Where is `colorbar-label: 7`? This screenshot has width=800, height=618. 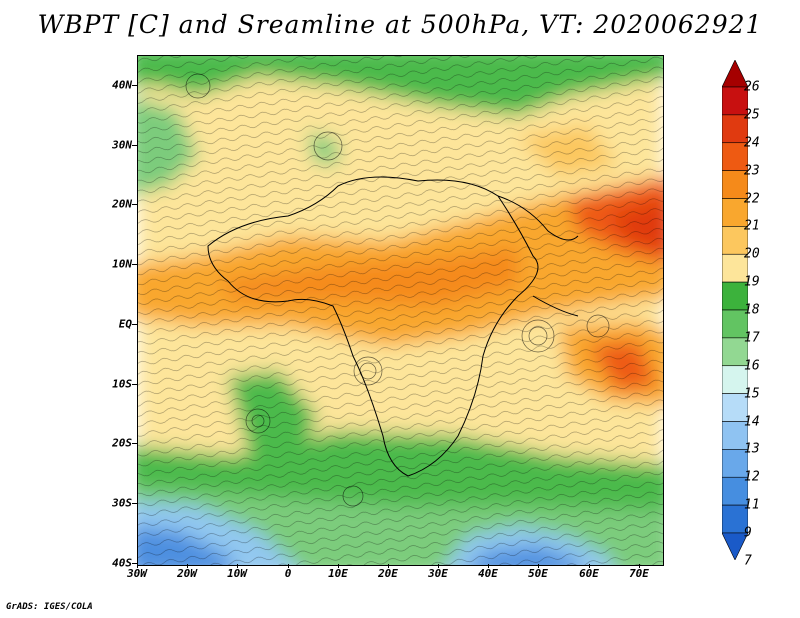 colorbar-label: 7 is located at coordinates (748, 561).